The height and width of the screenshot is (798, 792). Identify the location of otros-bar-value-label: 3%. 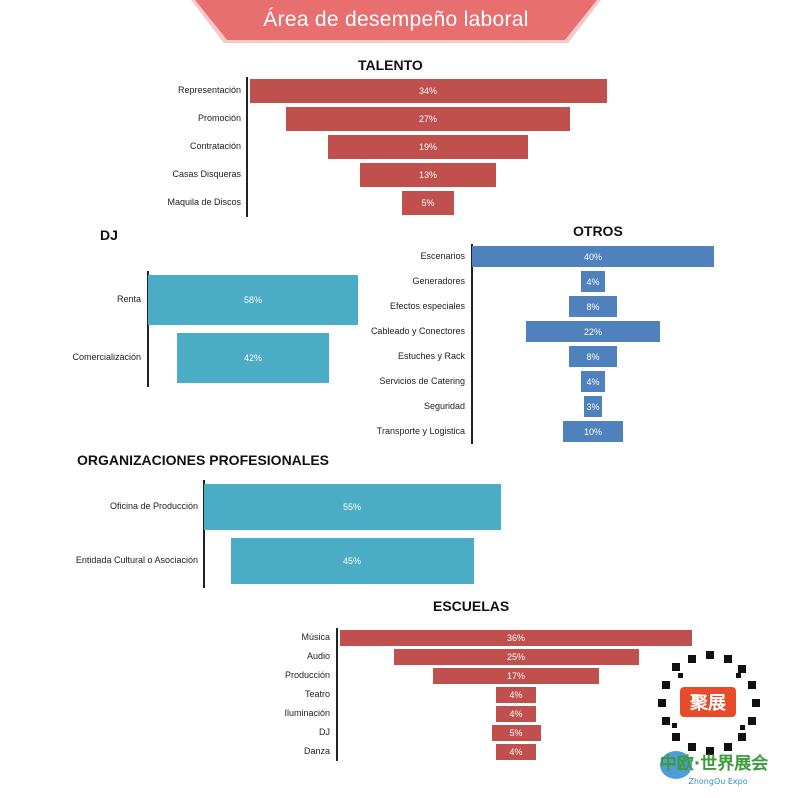
(593, 406).